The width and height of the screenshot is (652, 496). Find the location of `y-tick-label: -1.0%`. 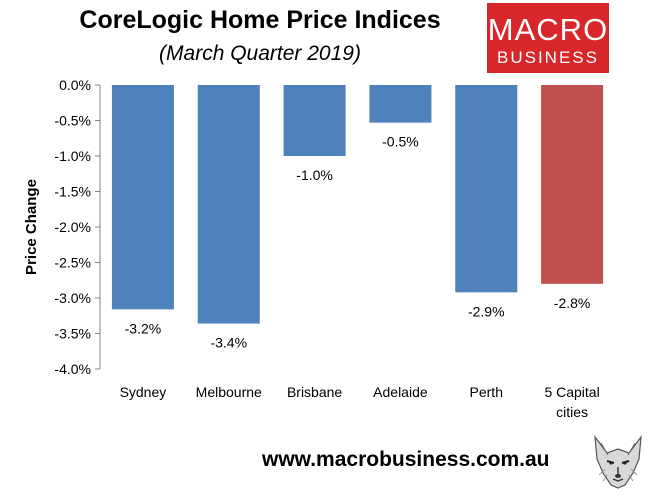

y-tick-label: -1.0% is located at coordinates (72, 156).